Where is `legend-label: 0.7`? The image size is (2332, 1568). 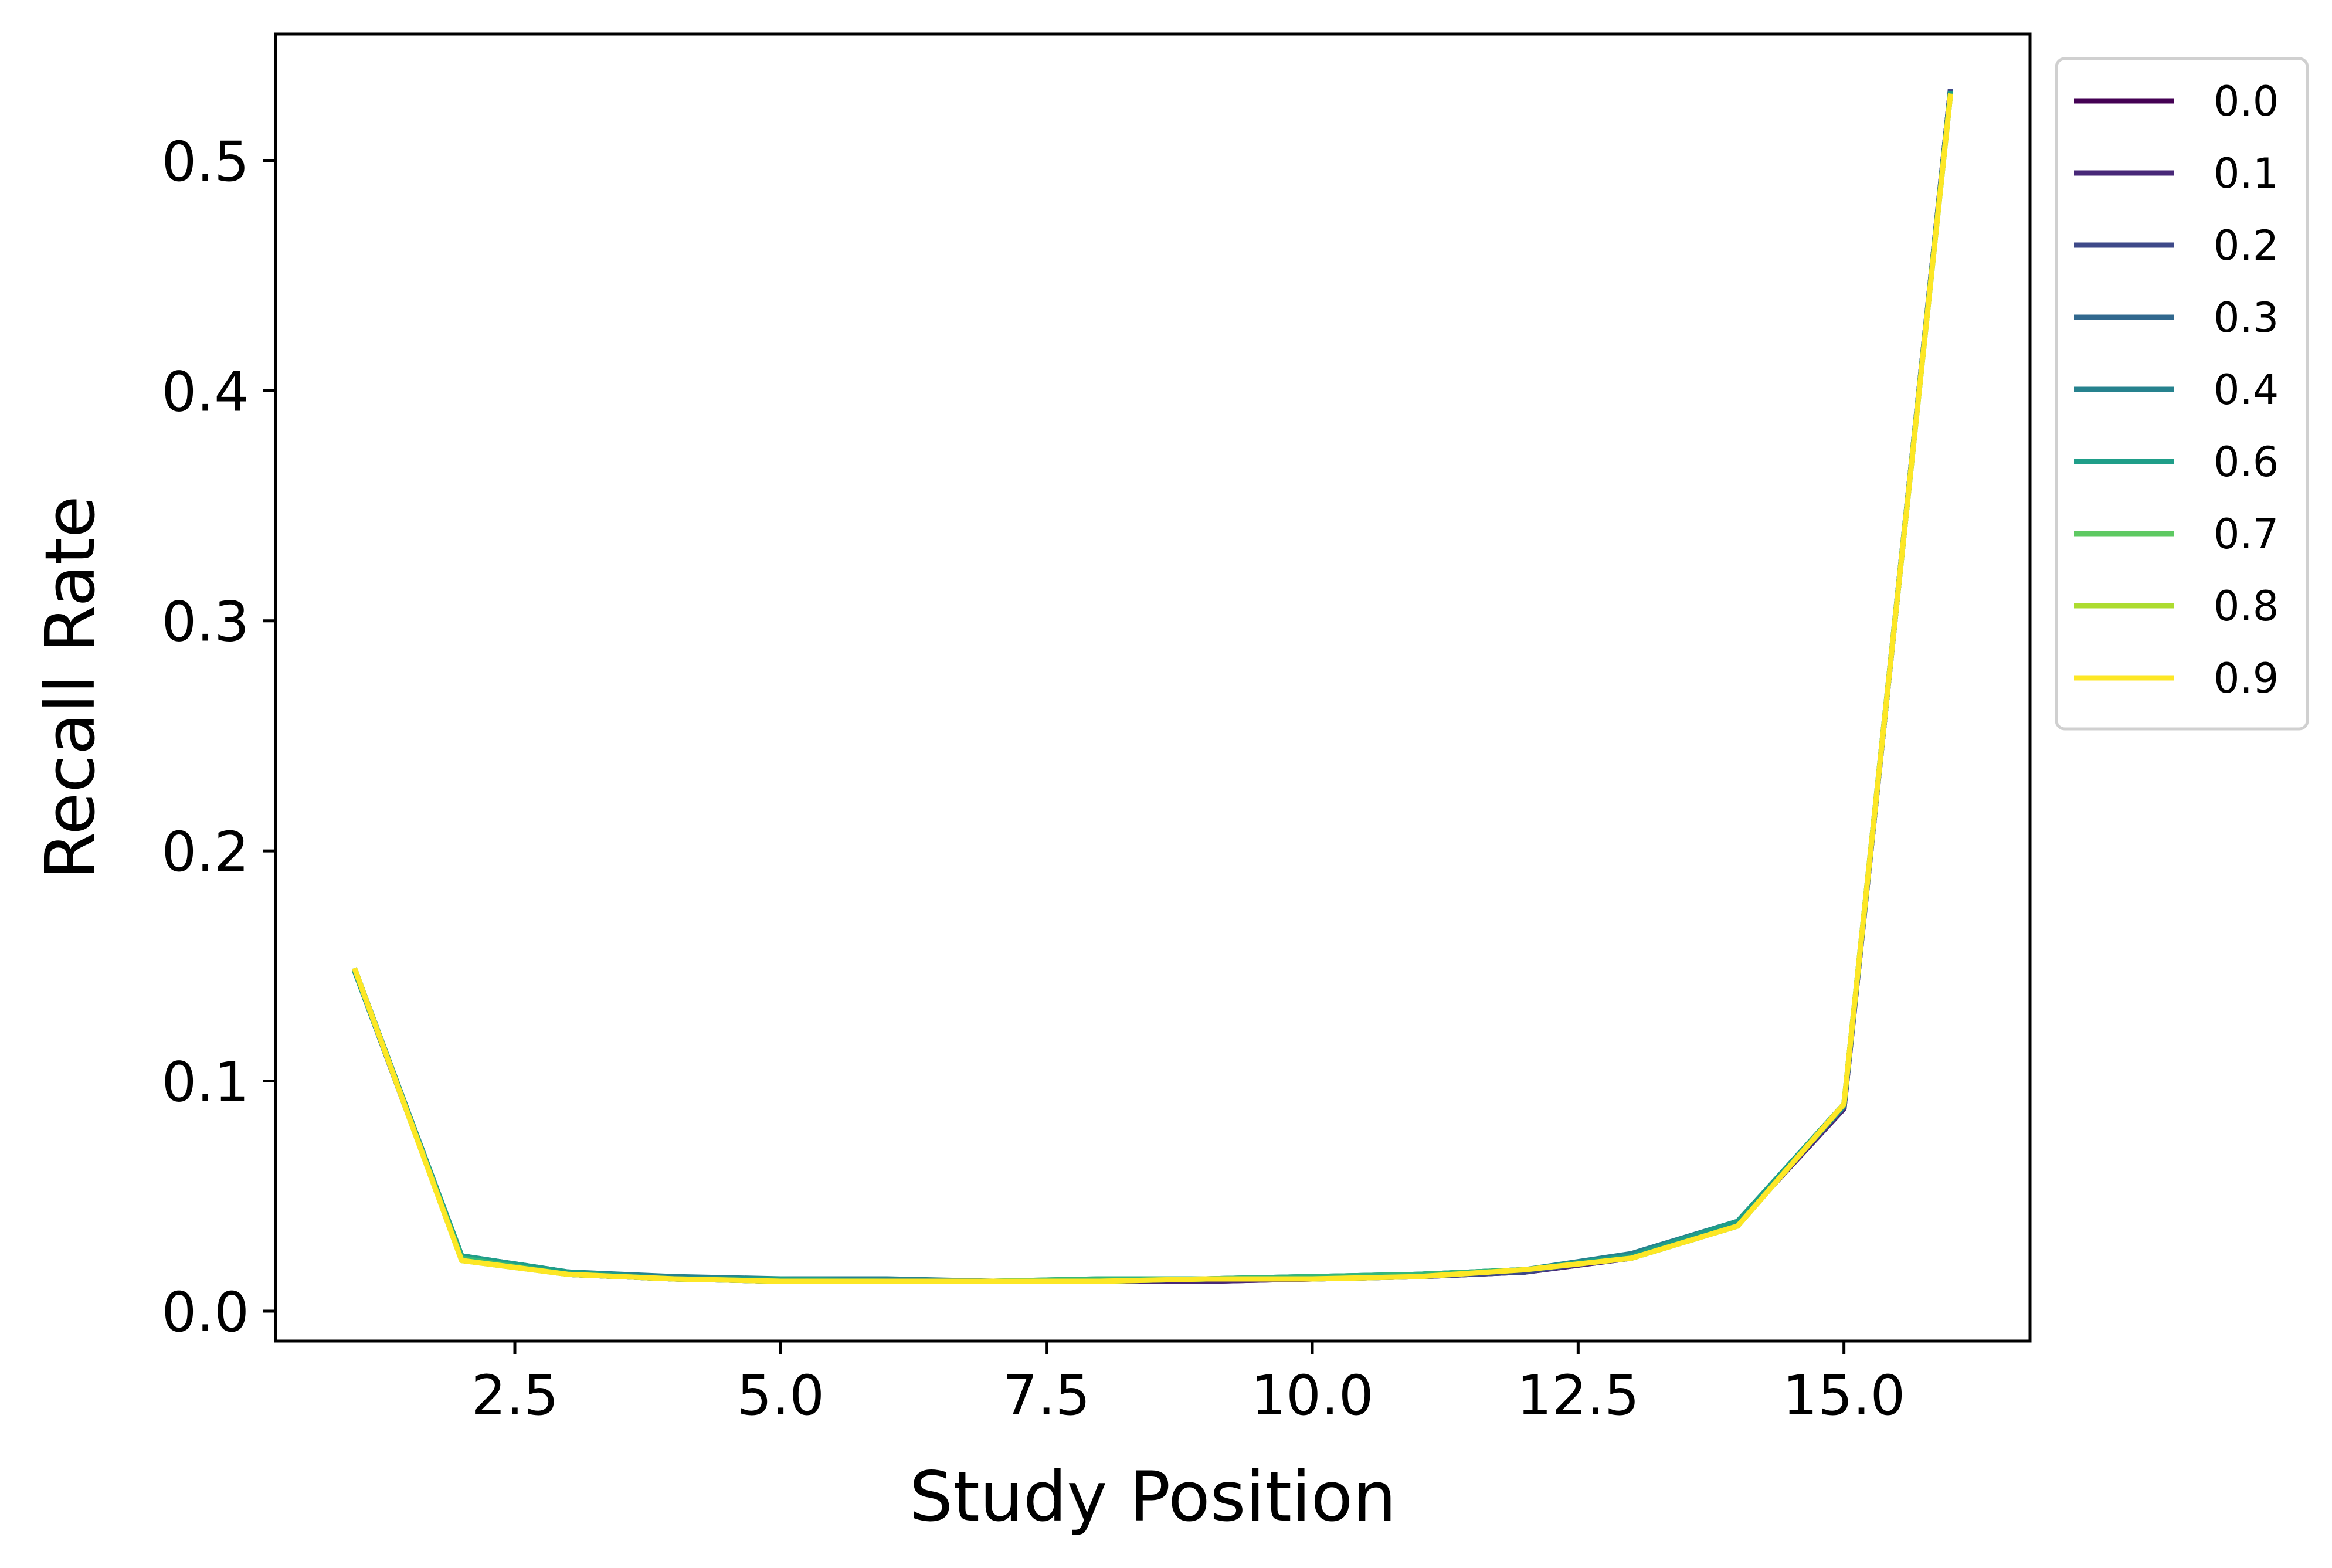 legend-label: 0.7 is located at coordinates (2246, 534).